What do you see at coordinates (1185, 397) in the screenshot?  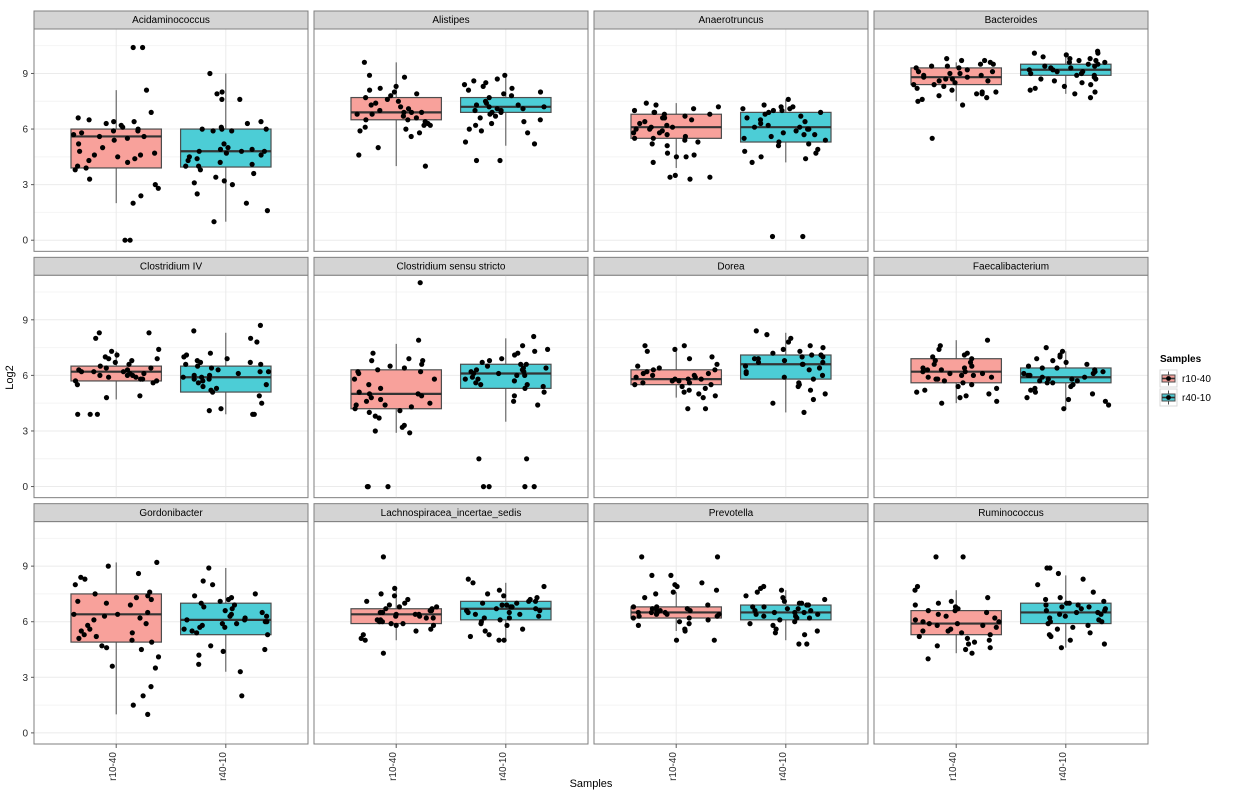 I see `legend-item: r40-10` at bounding box center [1185, 397].